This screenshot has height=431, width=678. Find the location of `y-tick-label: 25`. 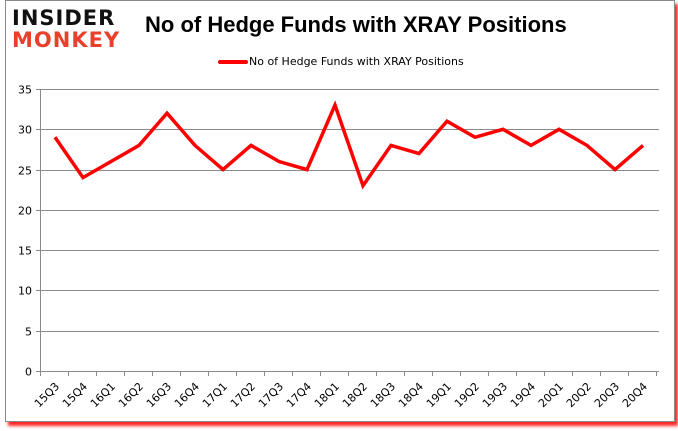

y-tick-label: 25 is located at coordinates (25, 171).